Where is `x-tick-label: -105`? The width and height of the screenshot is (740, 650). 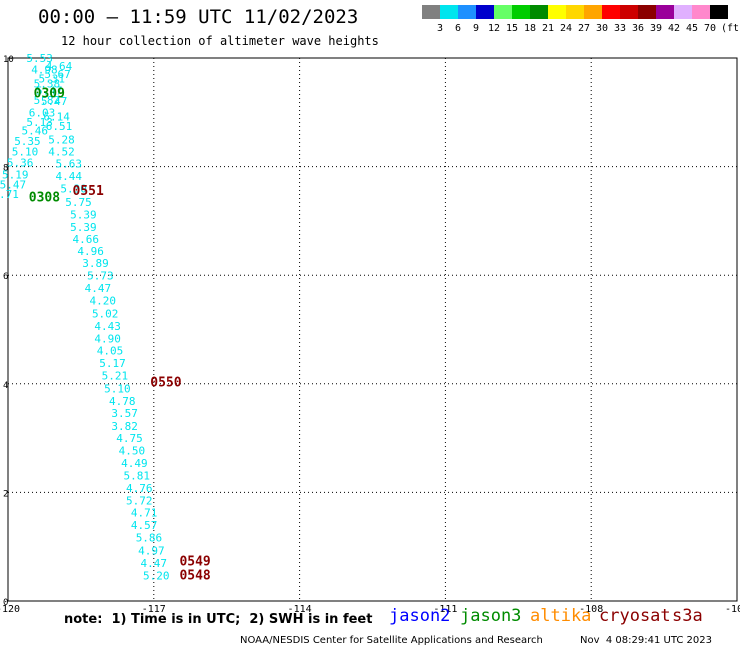 x-tick-label: -105 is located at coordinates (732, 609).